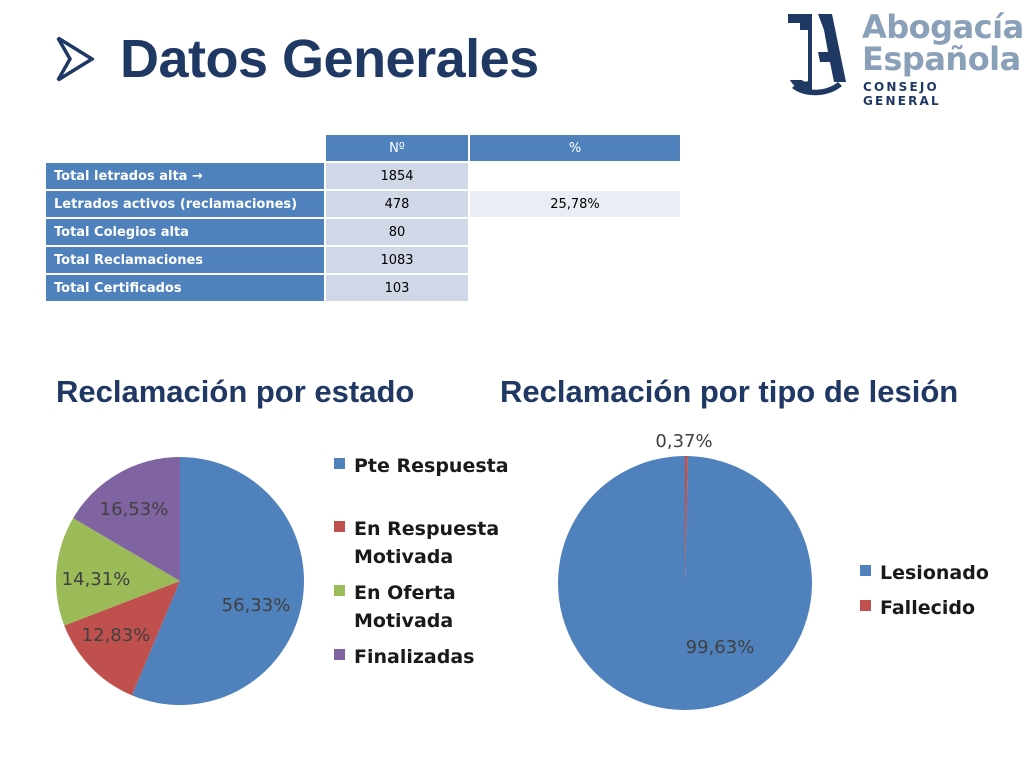  I want to click on legend-label: Pte Respuesta, so click(431, 466).